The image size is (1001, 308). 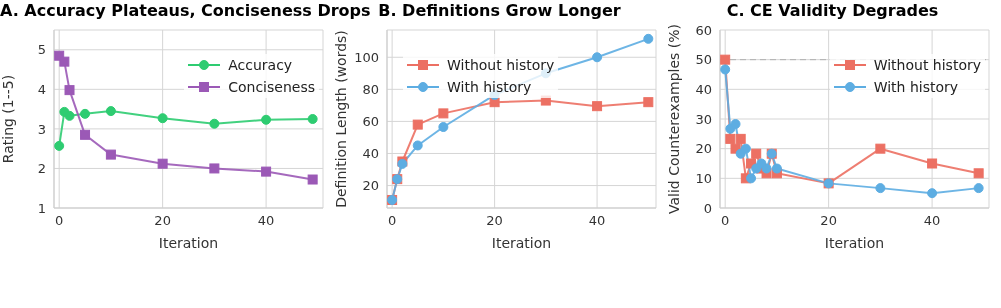 I want to click on chart-title: C. CE Validity Degrades, so click(x=832, y=11).